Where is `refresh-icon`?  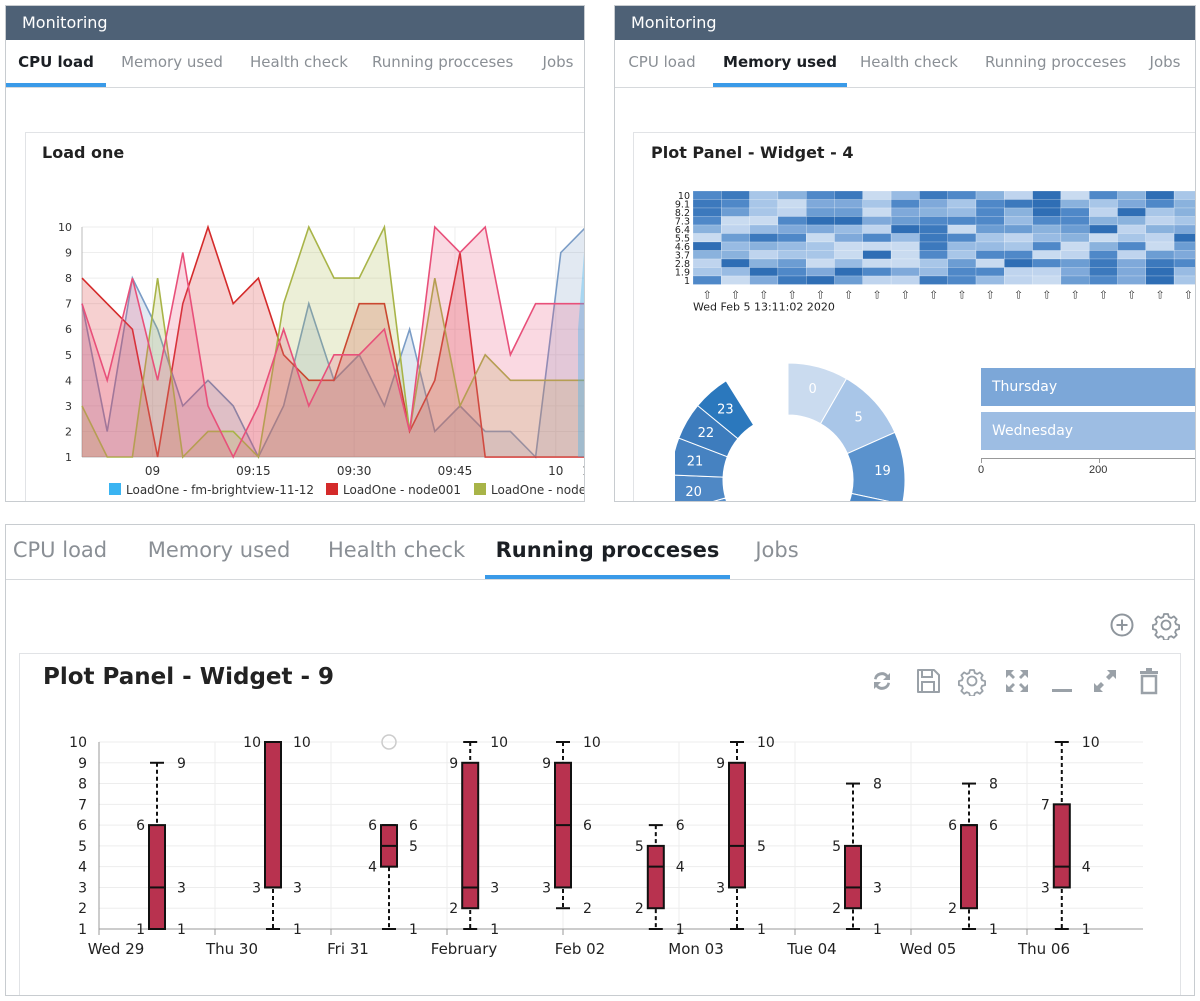
refresh-icon is located at coordinates (882, 681).